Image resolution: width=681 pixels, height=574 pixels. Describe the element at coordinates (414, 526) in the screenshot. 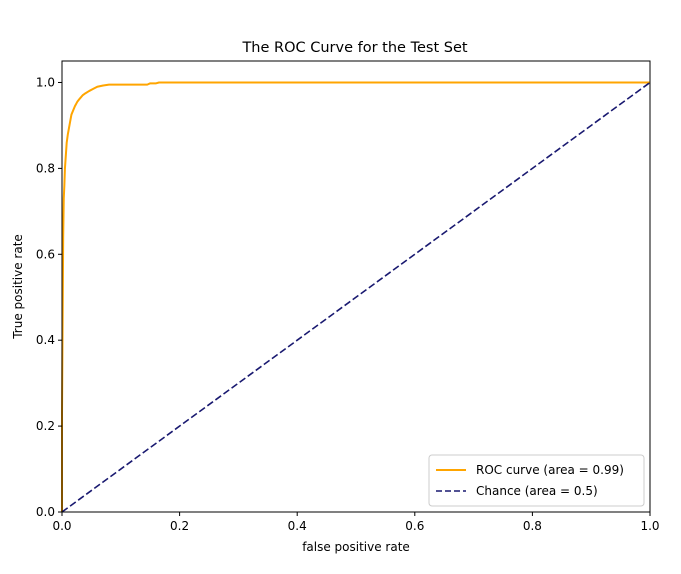

I see `x-tick-label: 0.6` at that location.